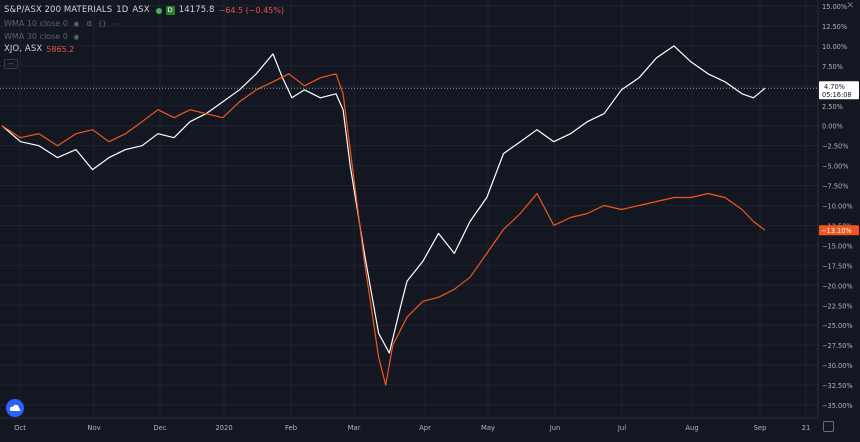  Describe the element at coordinates (144, 23) in the screenshot. I see `ma1-row: WMA 10 close 0 ◉ ⚙ {} ⋯` at that location.